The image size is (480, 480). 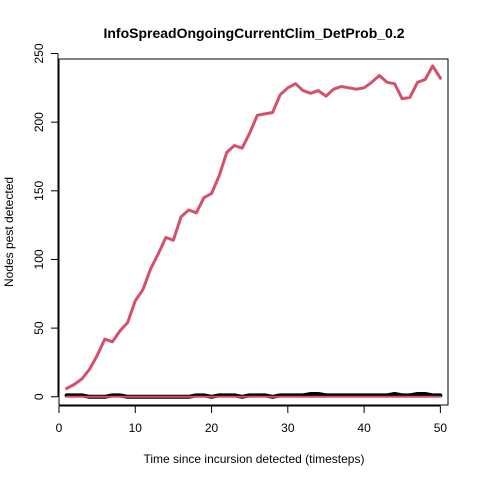 I want to click on x-tick-label: 30, so click(x=288, y=428).